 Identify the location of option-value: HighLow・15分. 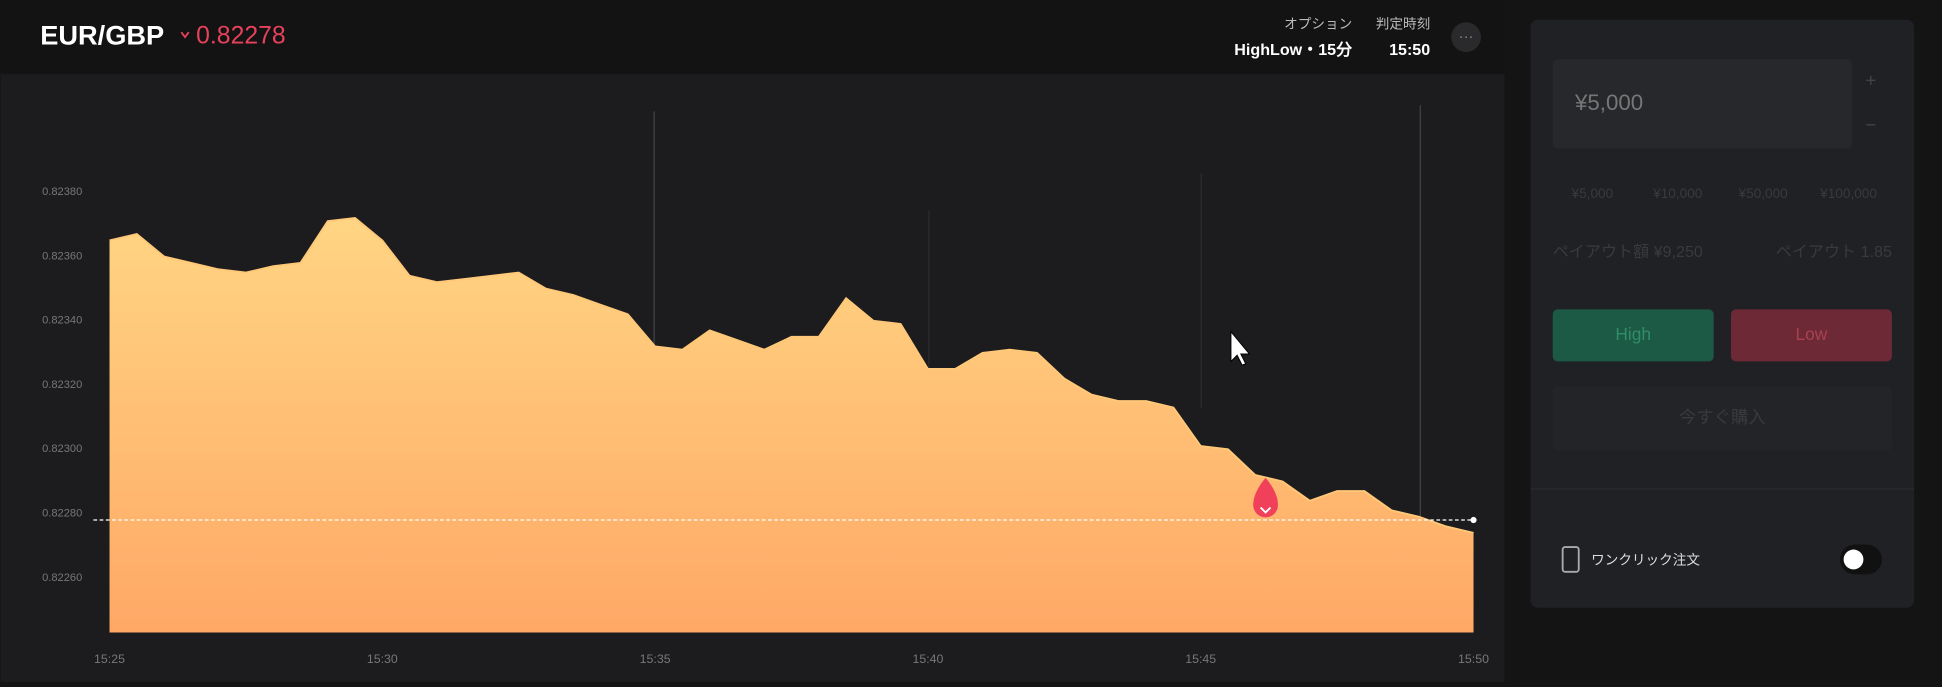
(1293, 50).